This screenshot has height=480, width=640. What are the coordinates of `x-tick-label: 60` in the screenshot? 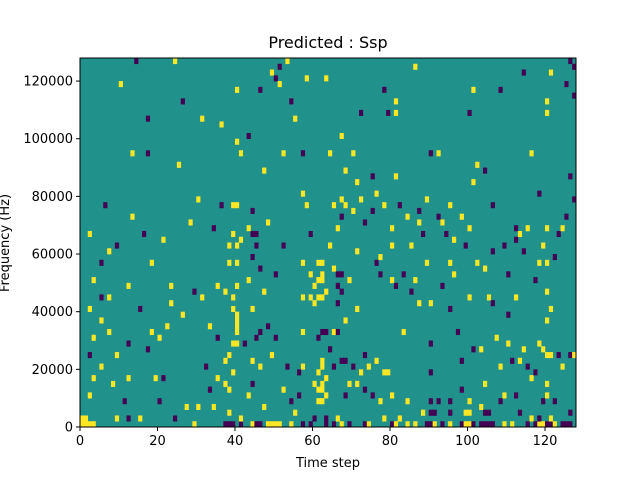 It's located at (312, 441).